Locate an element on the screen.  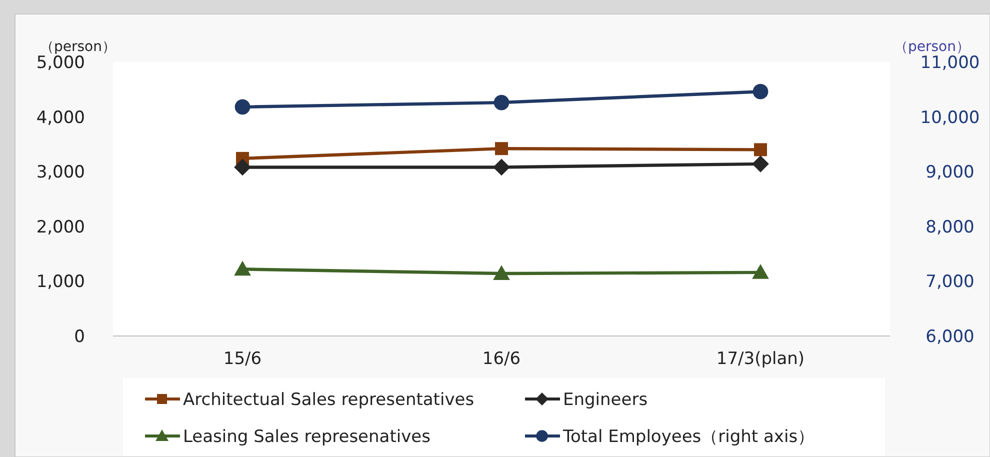
y2-tick-label: 8,000 is located at coordinates (950, 227).